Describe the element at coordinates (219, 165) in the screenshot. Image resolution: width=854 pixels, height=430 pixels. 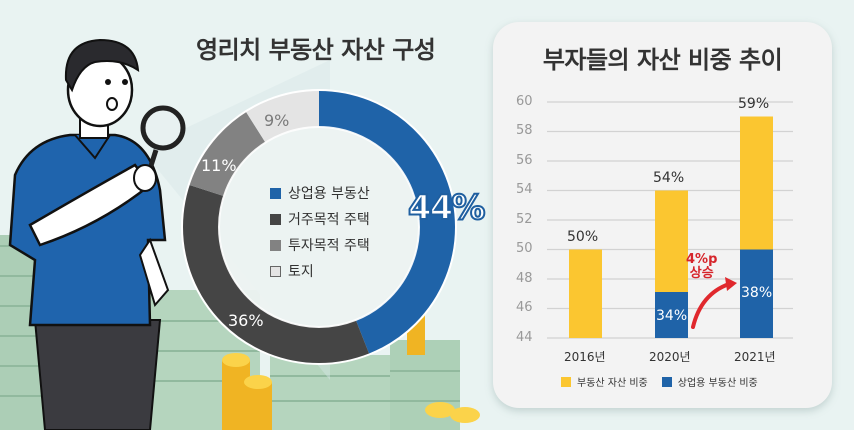
I see `label-investment-11: 11%` at that location.